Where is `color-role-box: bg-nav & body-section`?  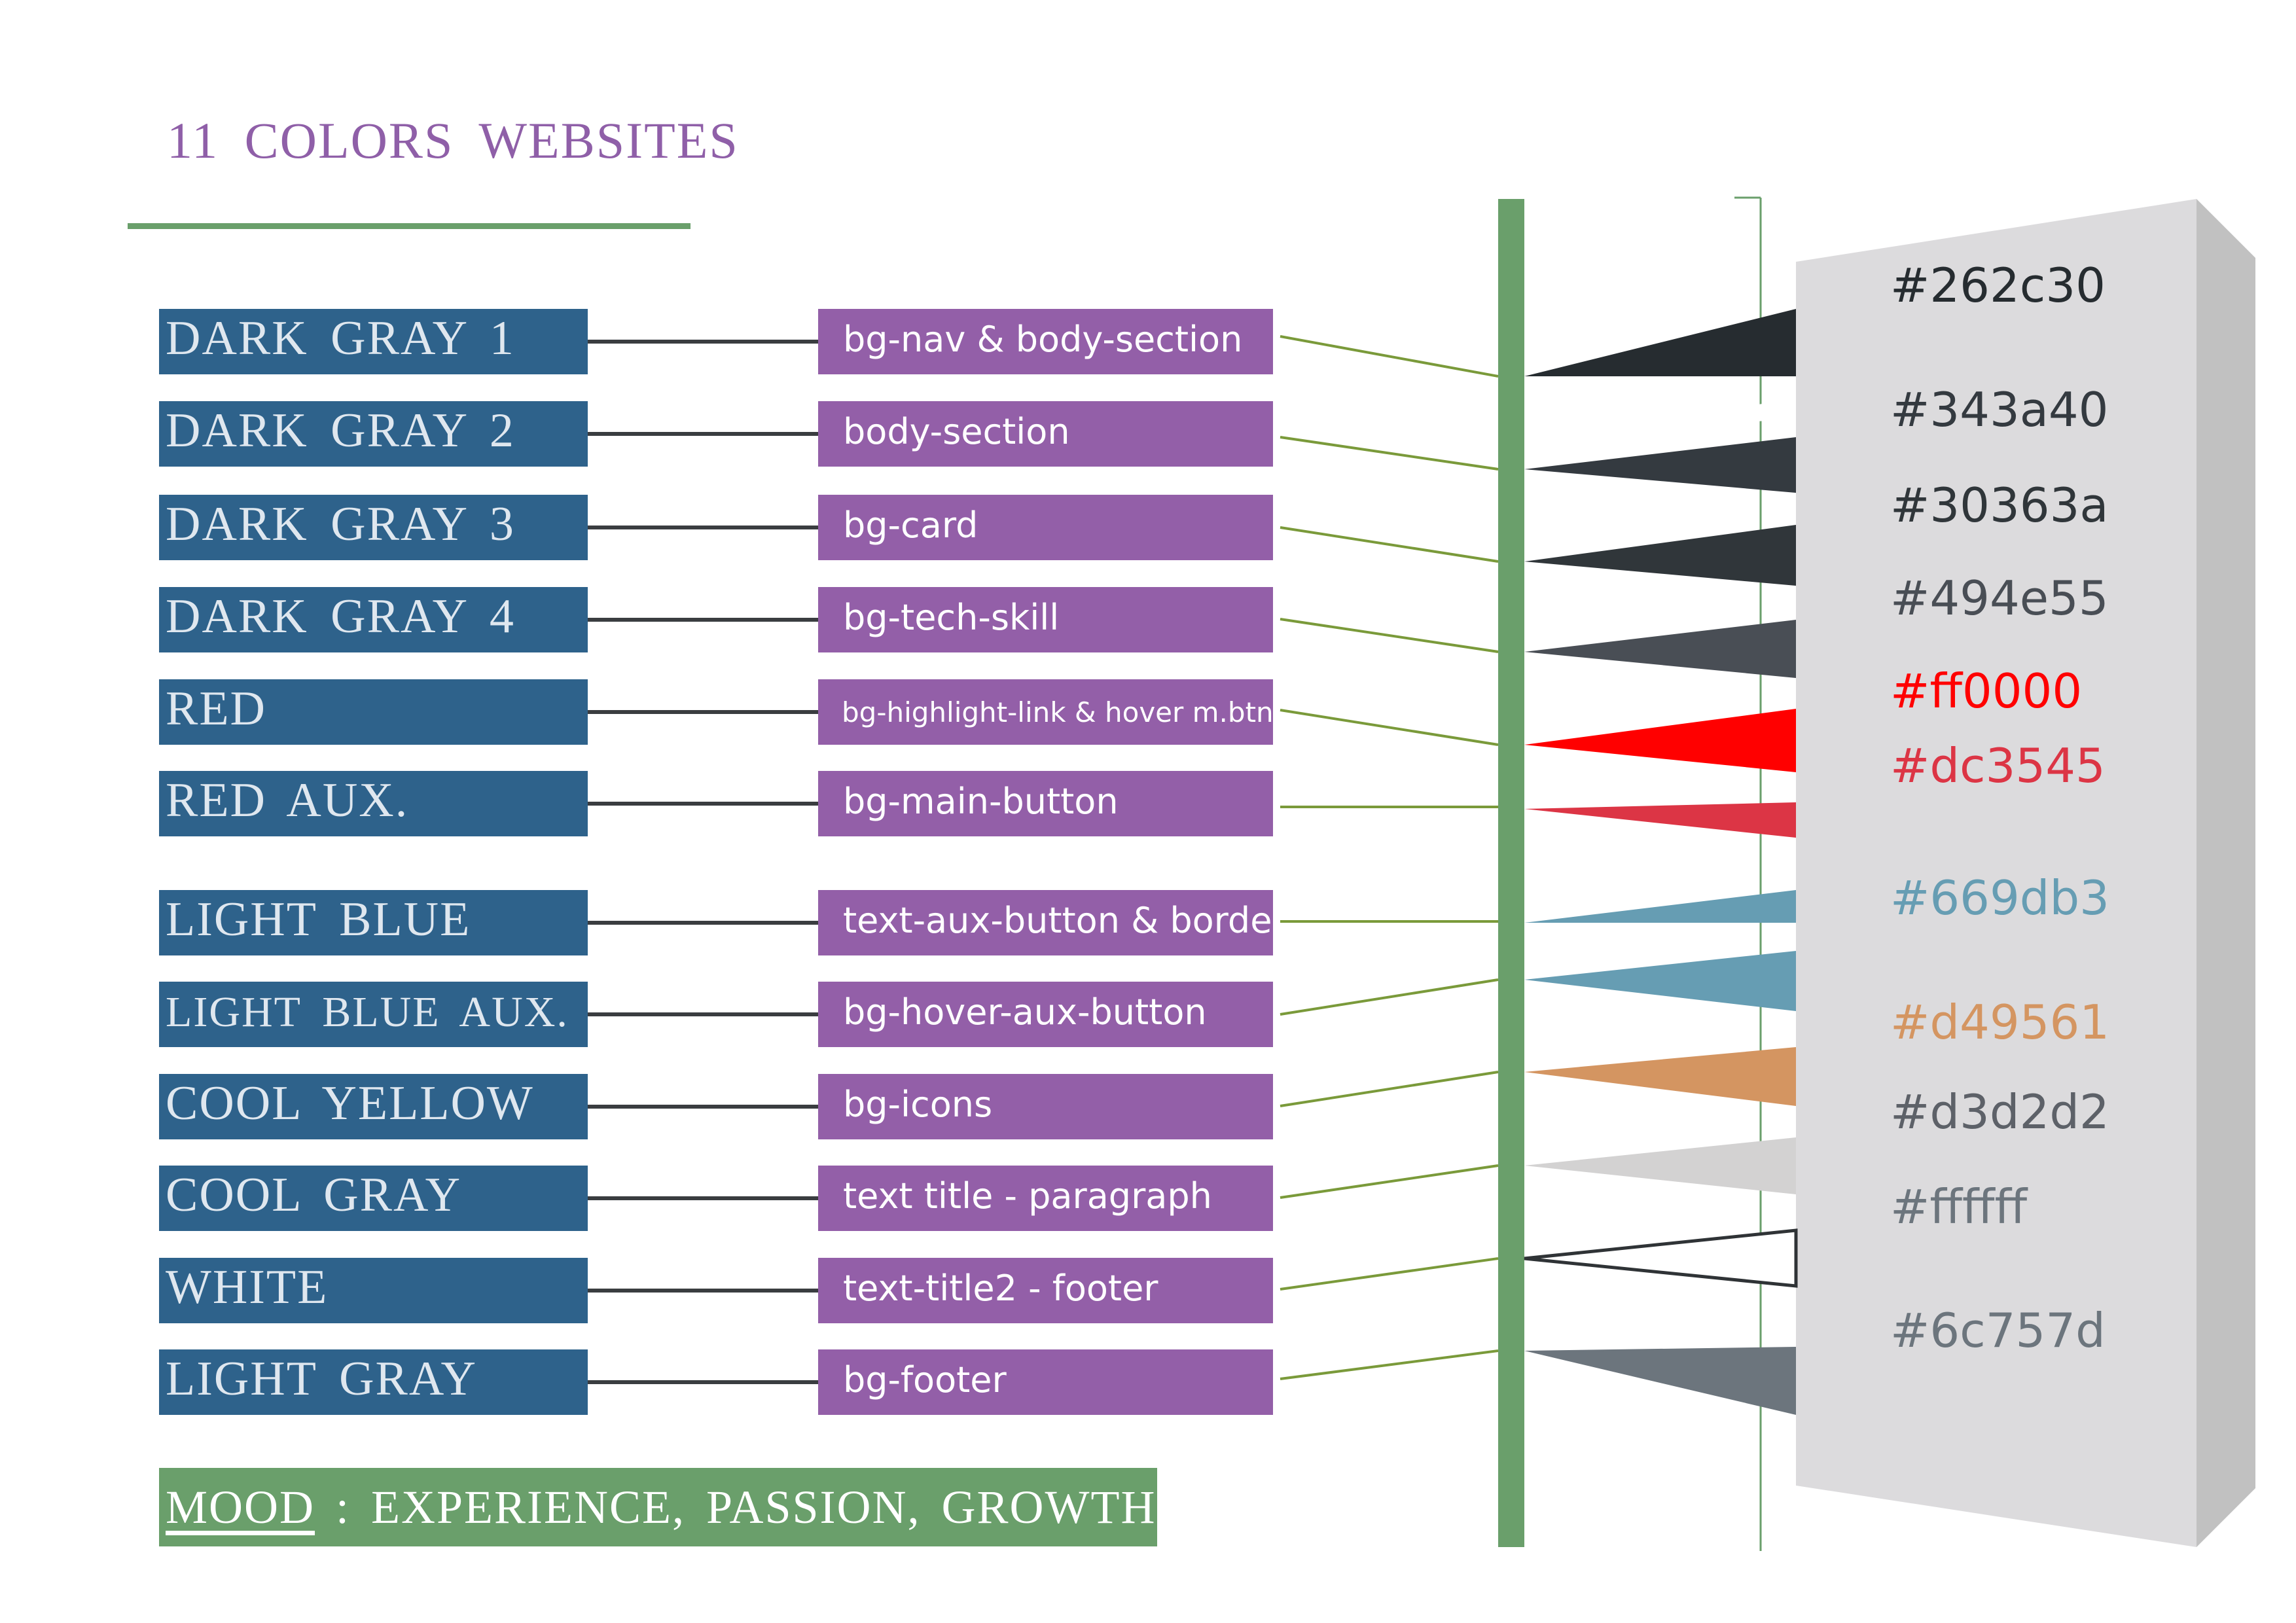
color-role-box: bg-nav & body-section is located at coordinates (1045, 341).